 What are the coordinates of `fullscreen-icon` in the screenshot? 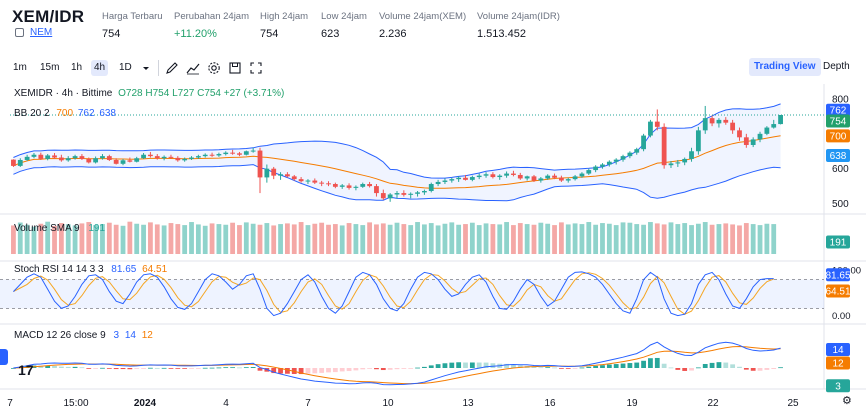 It's located at (256, 68).